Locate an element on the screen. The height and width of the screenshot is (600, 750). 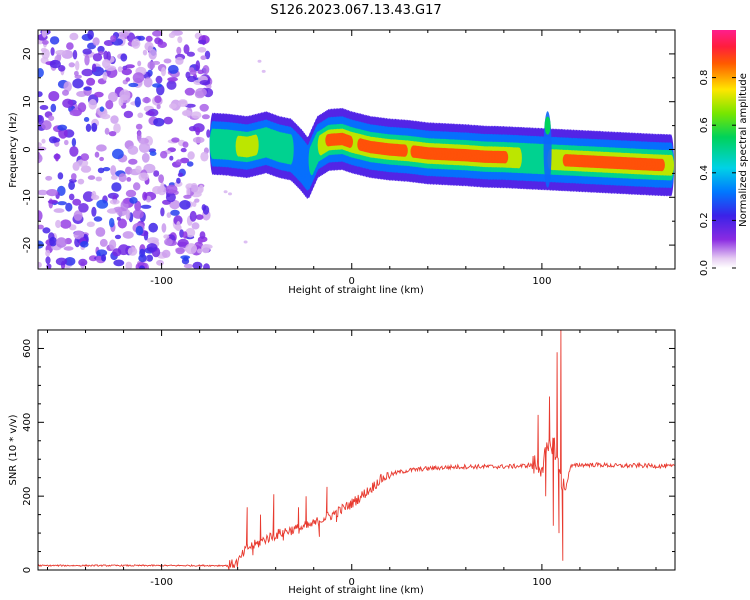
y-tick-label: 200 is located at coordinates (27, 496).